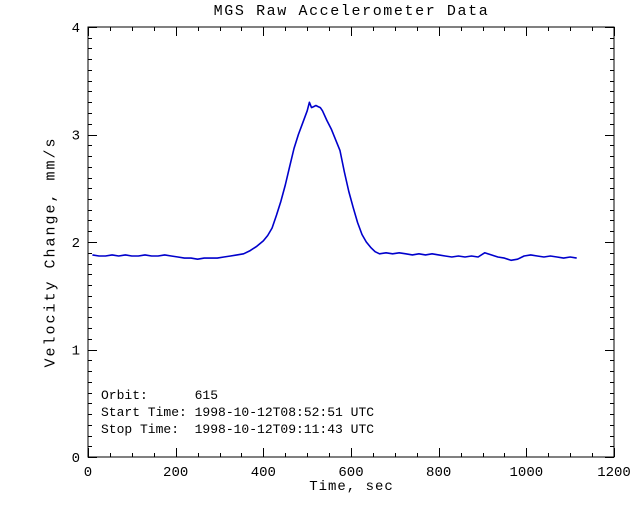  What do you see at coordinates (175, 473) in the screenshot?
I see `x-tick-label: 200` at bounding box center [175, 473].